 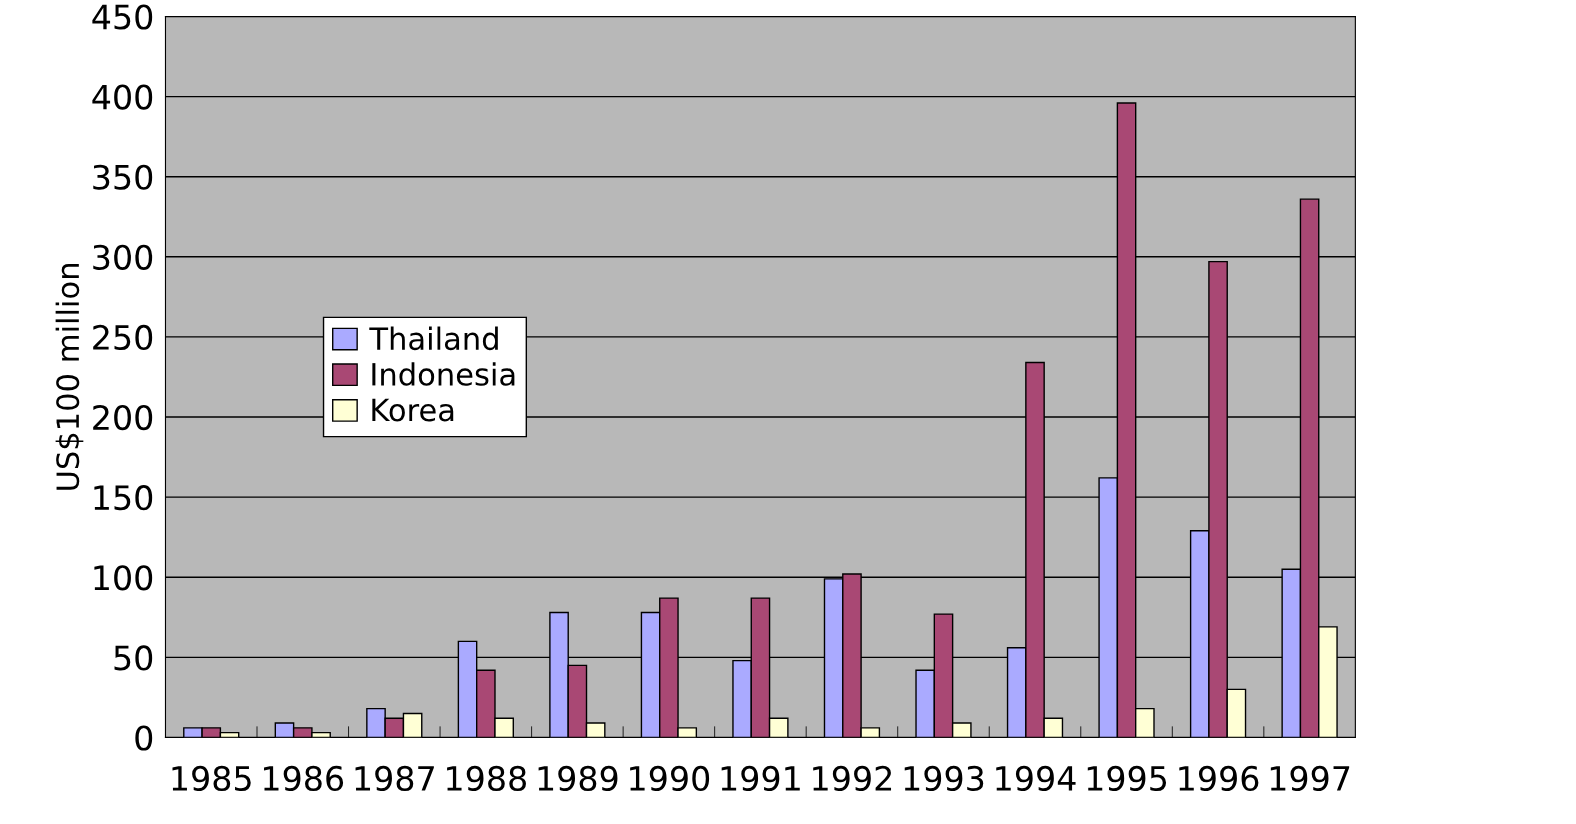 What do you see at coordinates (486, 778) in the screenshot?
I see `x-tick-label: 1988` at bounding box center [486, 778].